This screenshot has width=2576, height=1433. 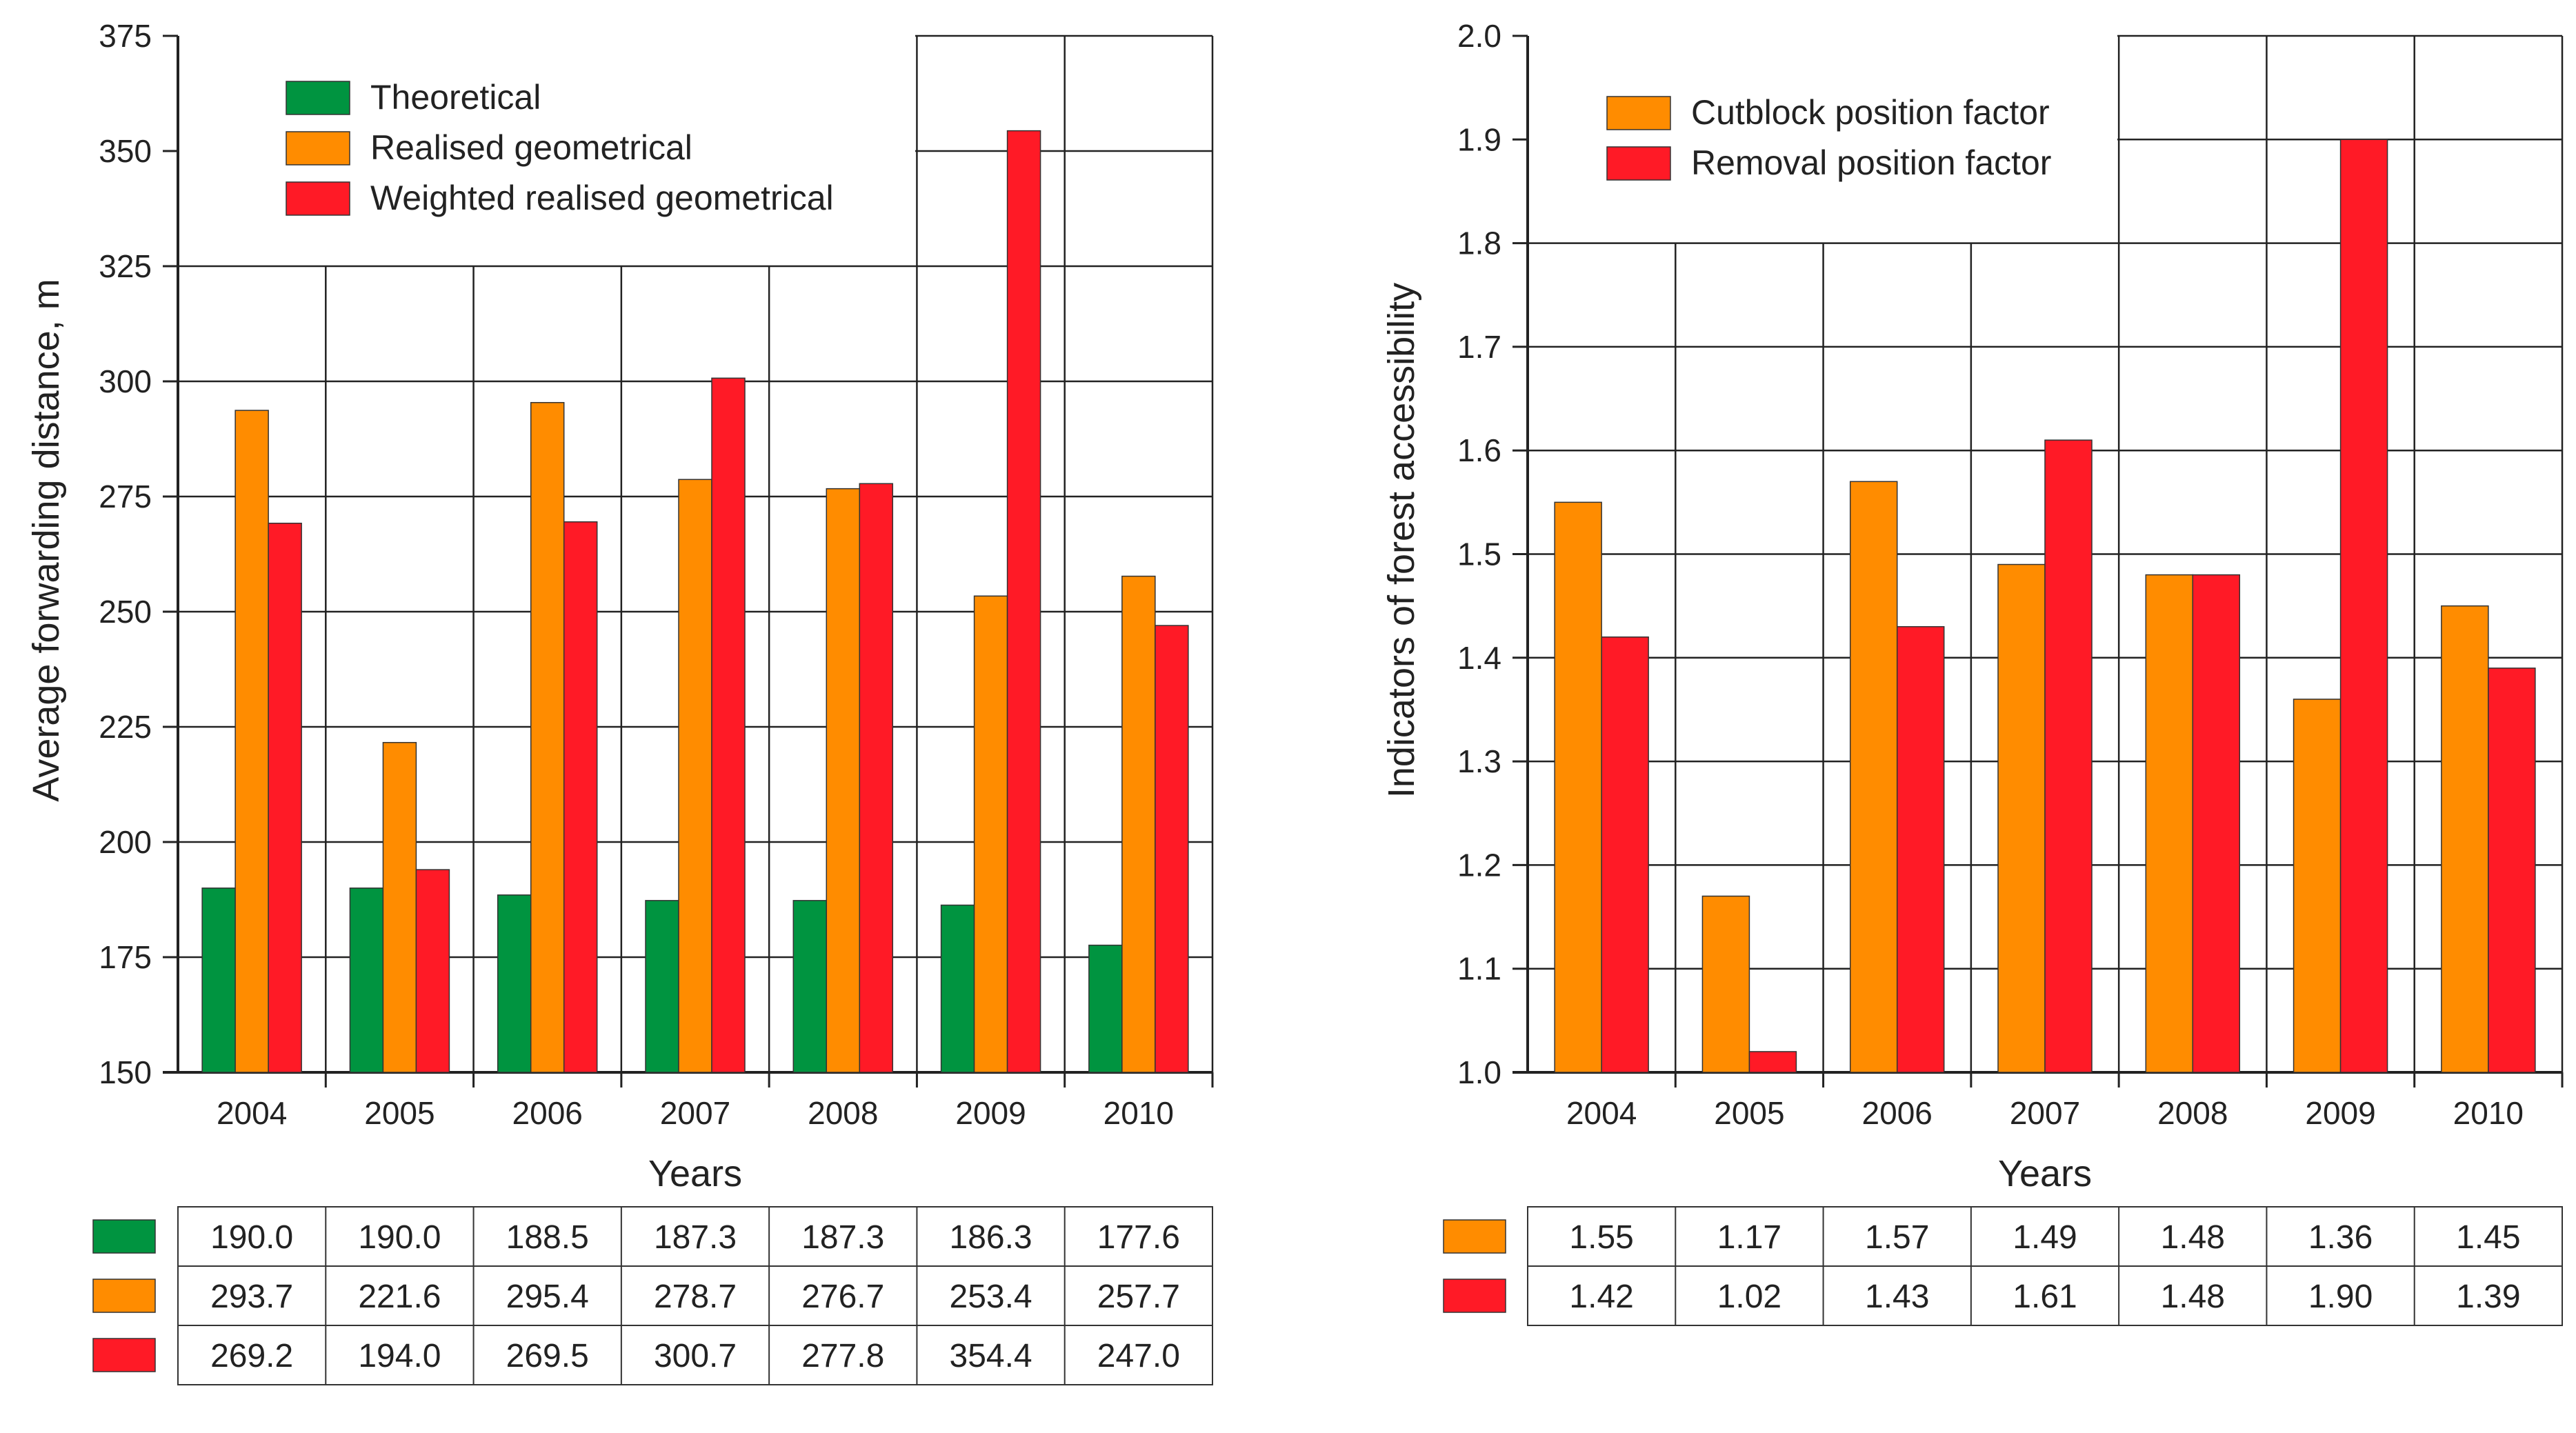 What do you see at coordinates (318, 98) in the screenshot?
I see `legend-swatch-green` at bounding box center [318, 98].